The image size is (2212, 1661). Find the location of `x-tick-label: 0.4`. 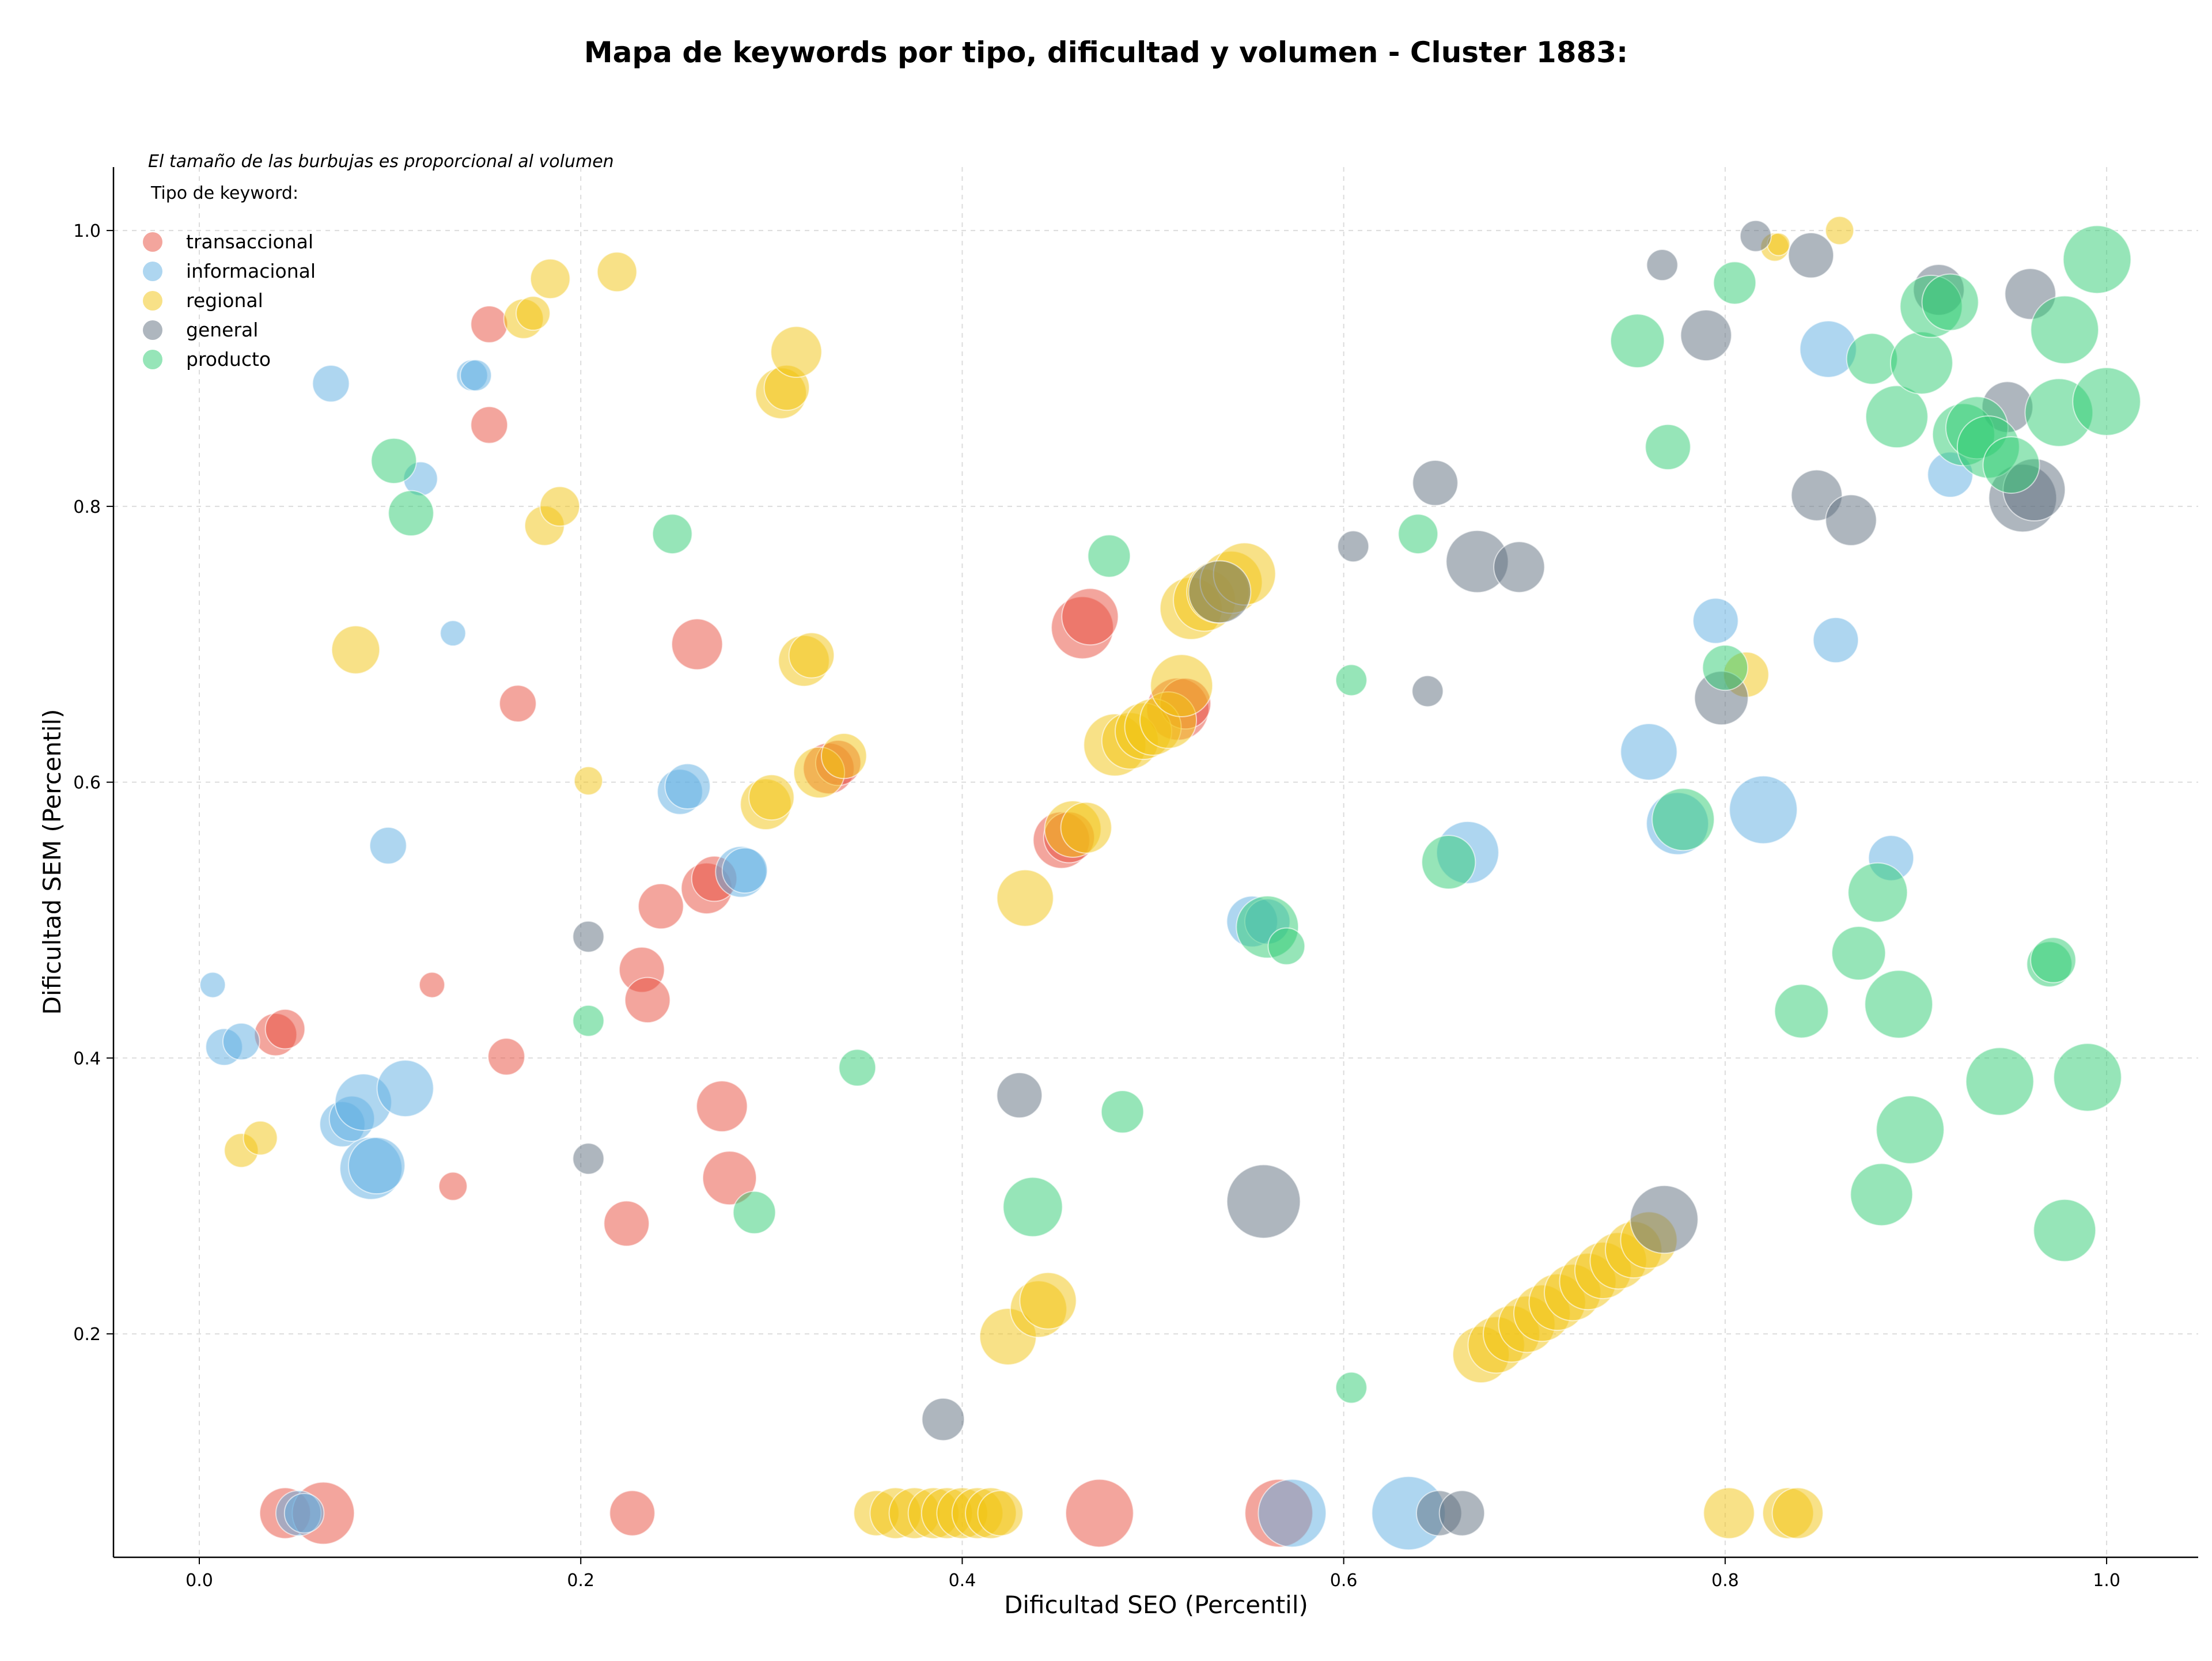

x-tick-label: 0.4 is located at coordinates (962, 1581).